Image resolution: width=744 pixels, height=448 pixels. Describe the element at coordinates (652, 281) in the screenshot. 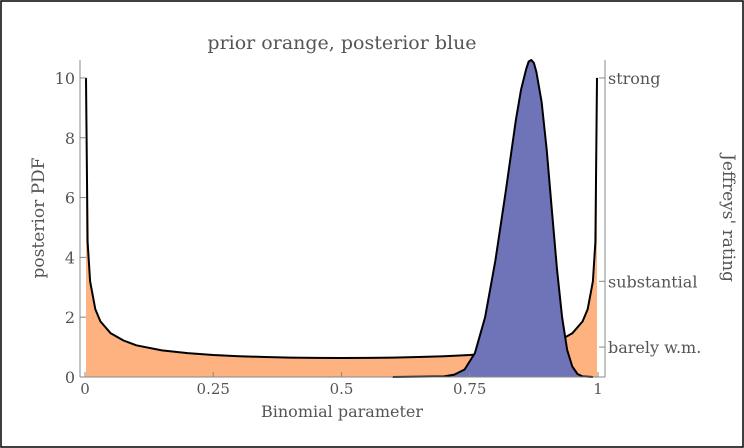

I see `y2-tick-label: substantial` at that location.